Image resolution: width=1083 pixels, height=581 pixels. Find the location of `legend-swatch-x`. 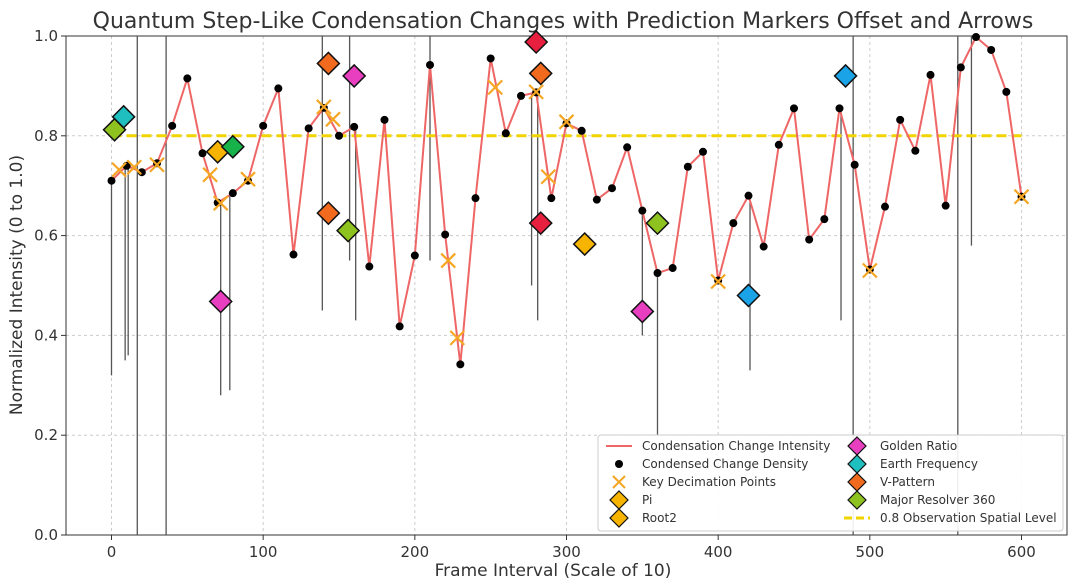

legend-swatch-x is located at coordinates (619, 482).